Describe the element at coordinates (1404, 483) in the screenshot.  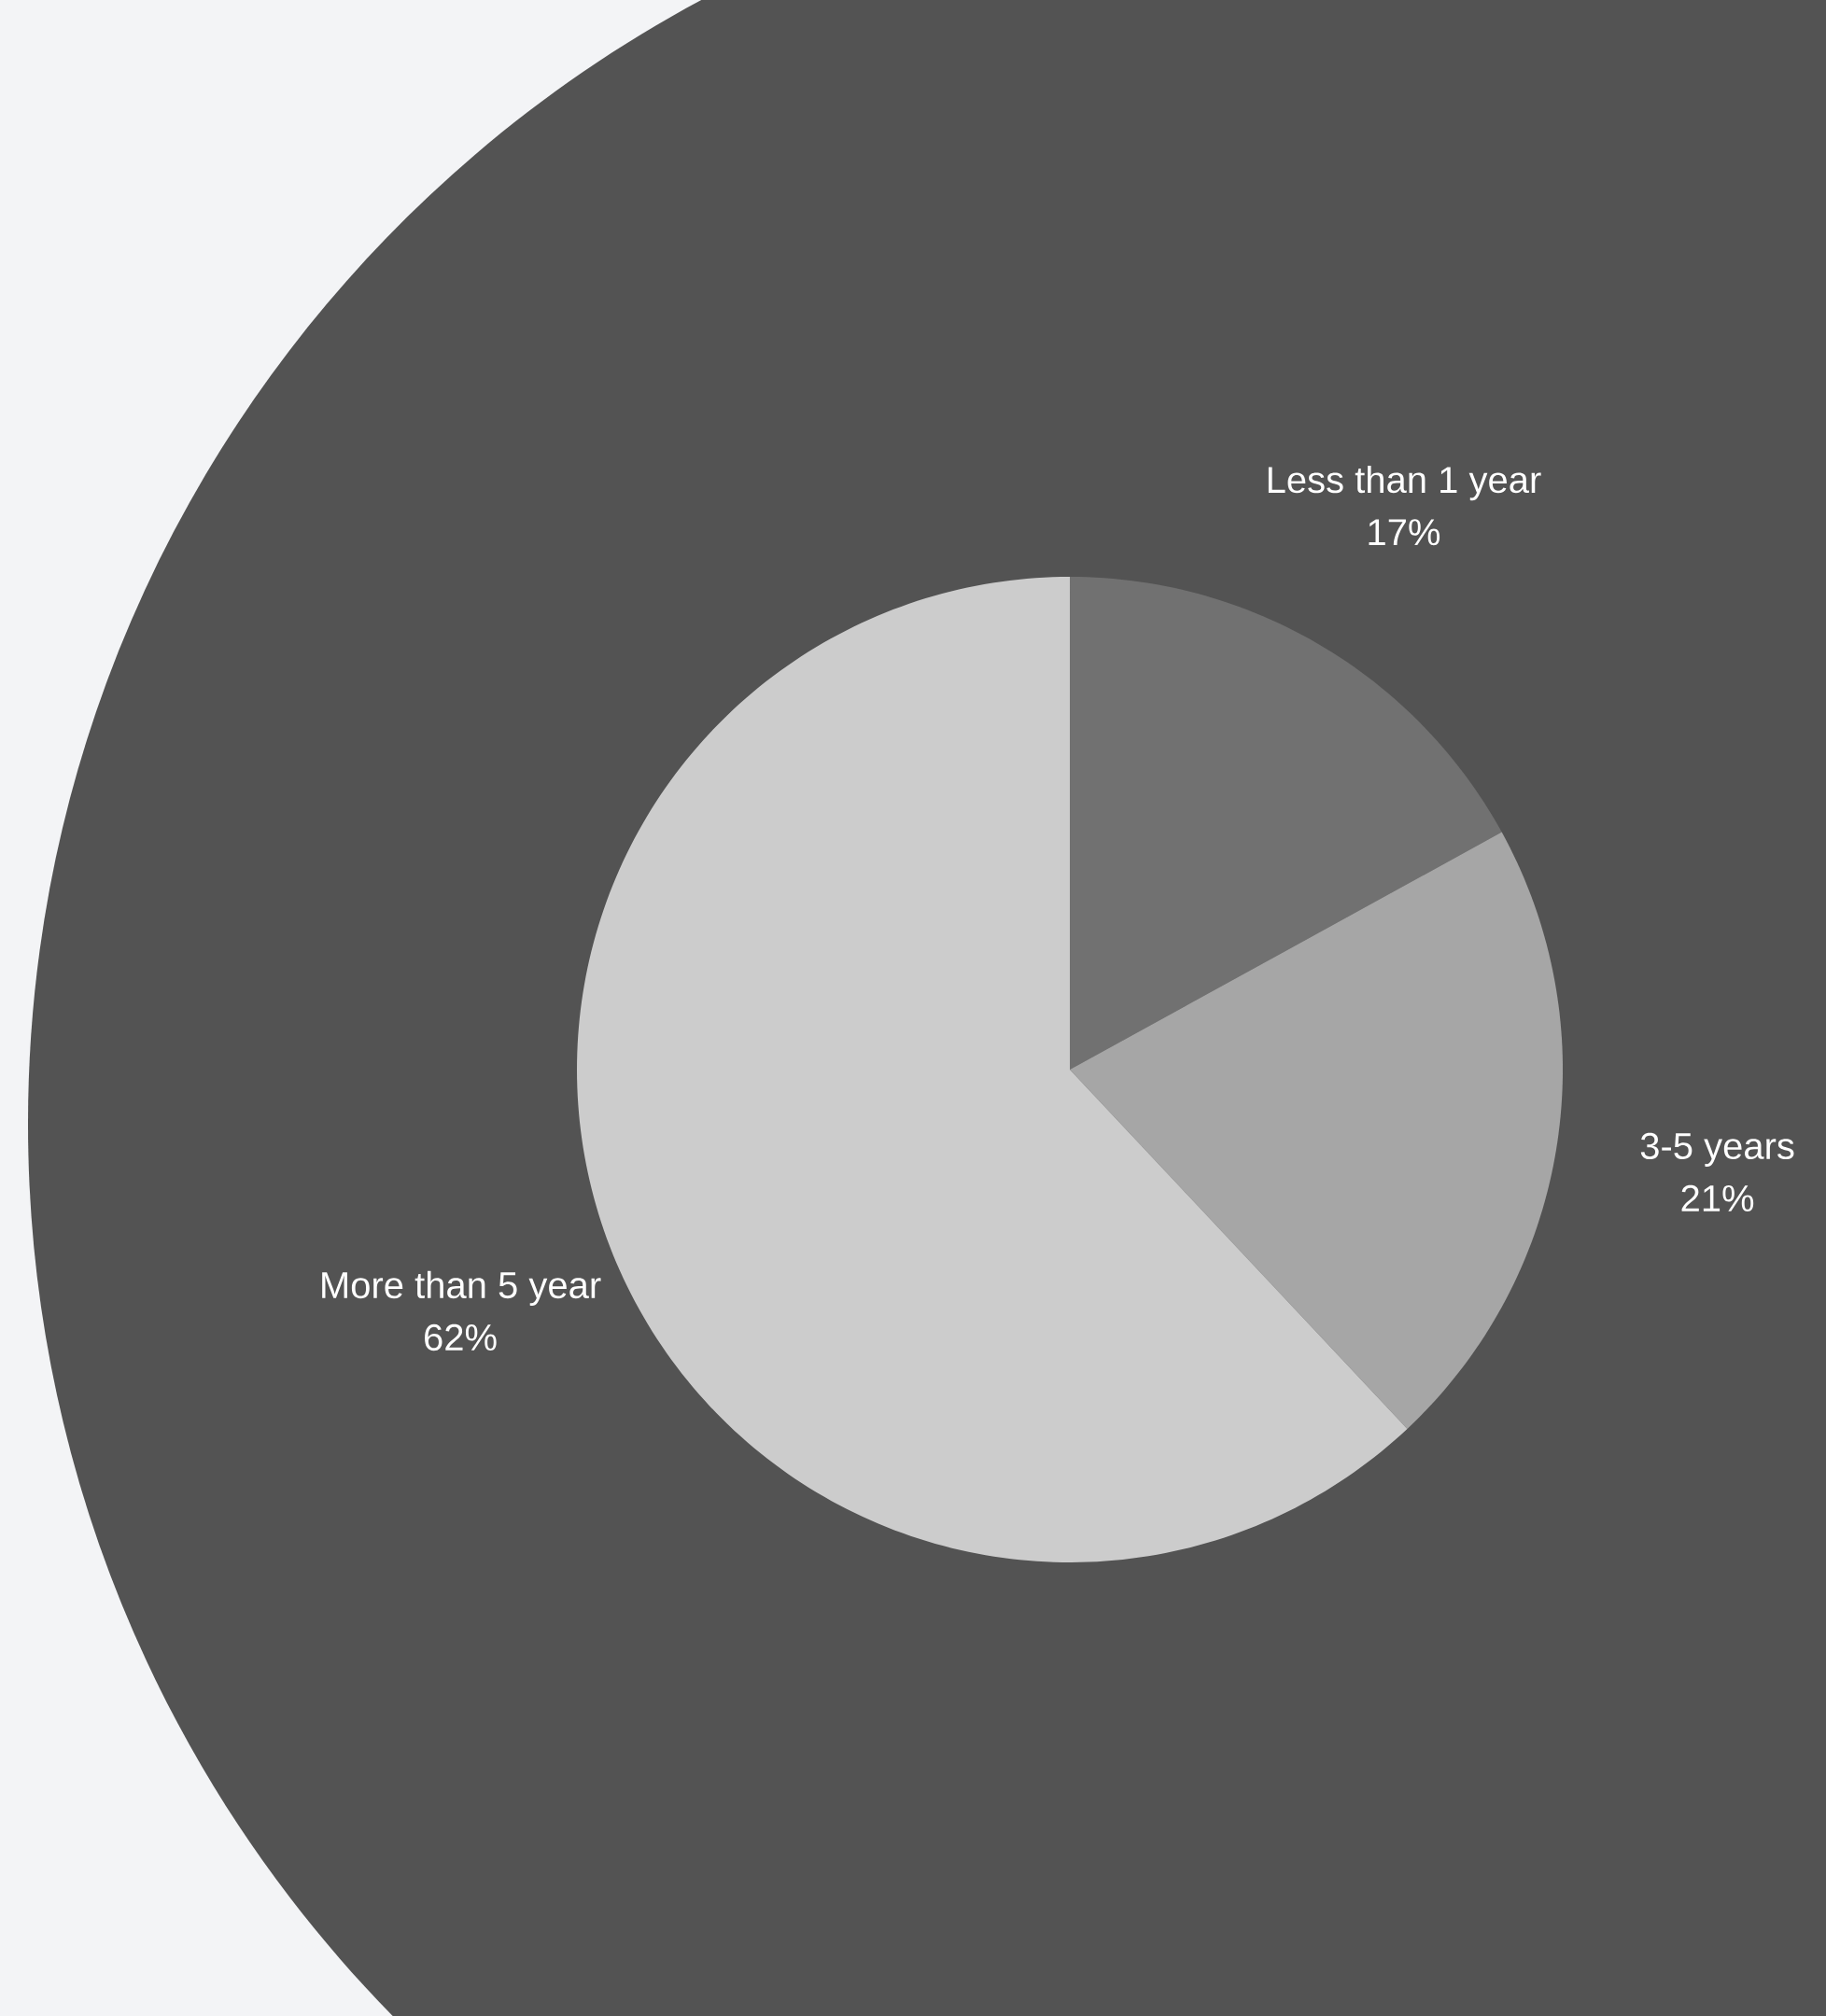
I see `slice-label: Less than 1 year` at that location.